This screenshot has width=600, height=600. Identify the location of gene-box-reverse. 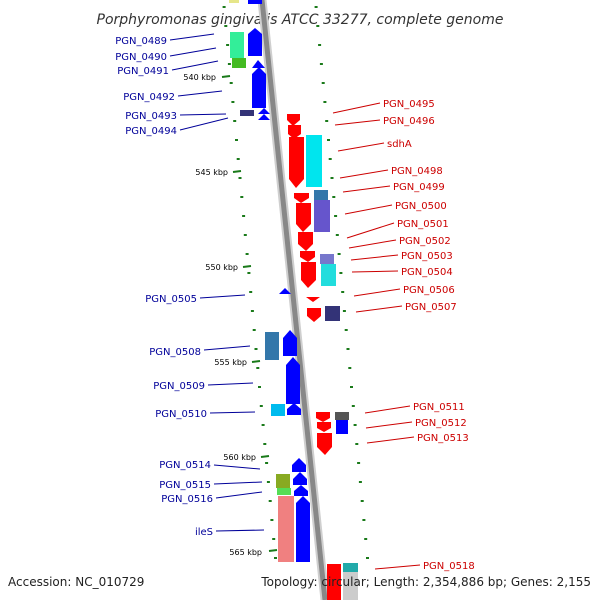
(334, 582).